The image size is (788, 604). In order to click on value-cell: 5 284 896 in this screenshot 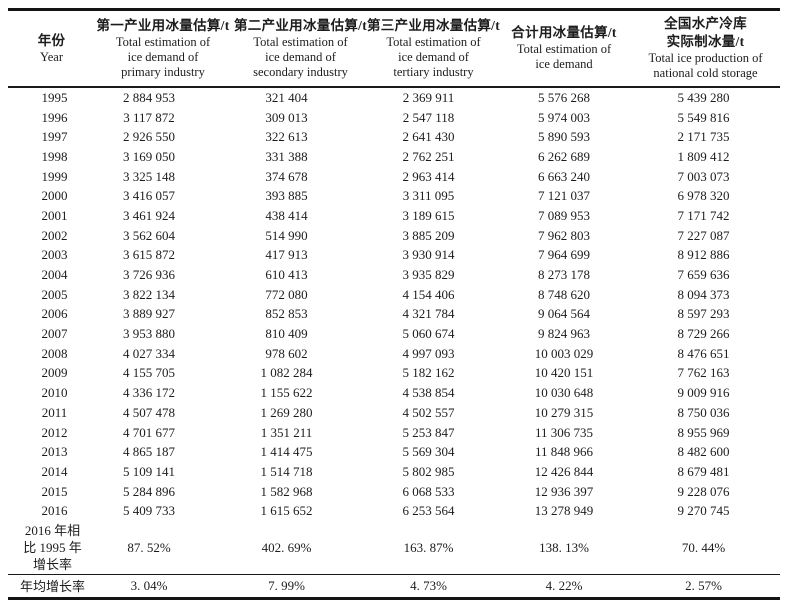, I will do `click(149, 491)`.